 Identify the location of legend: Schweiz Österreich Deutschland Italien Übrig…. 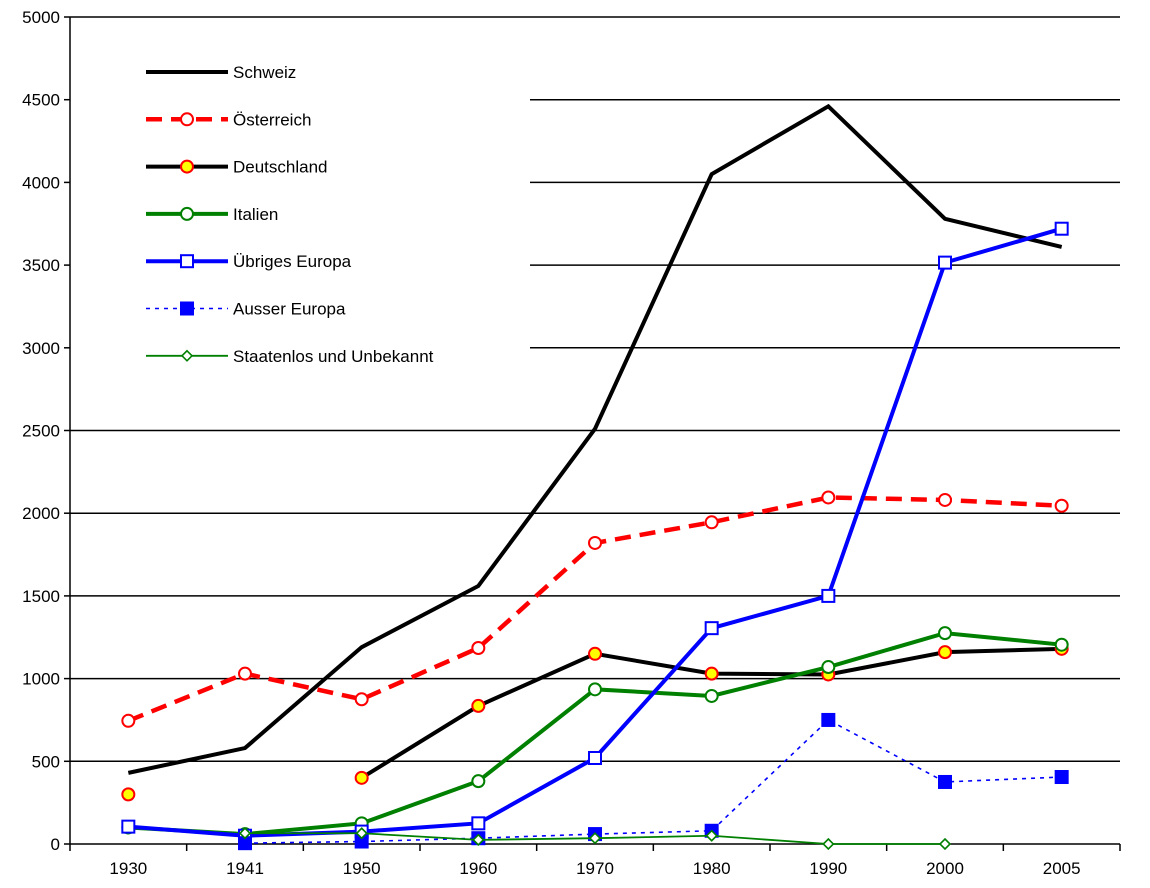
(290, 214).